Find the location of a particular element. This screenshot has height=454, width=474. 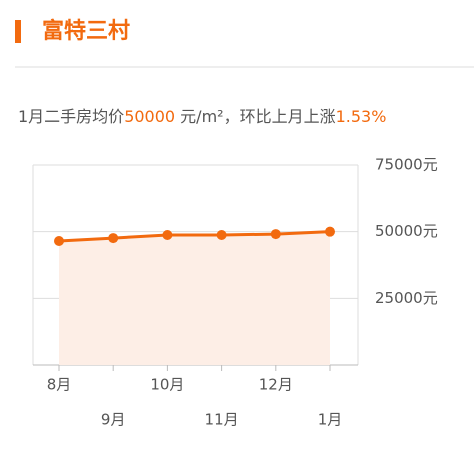

chart-title: 富特三村 is located at coordinates (86, 31).